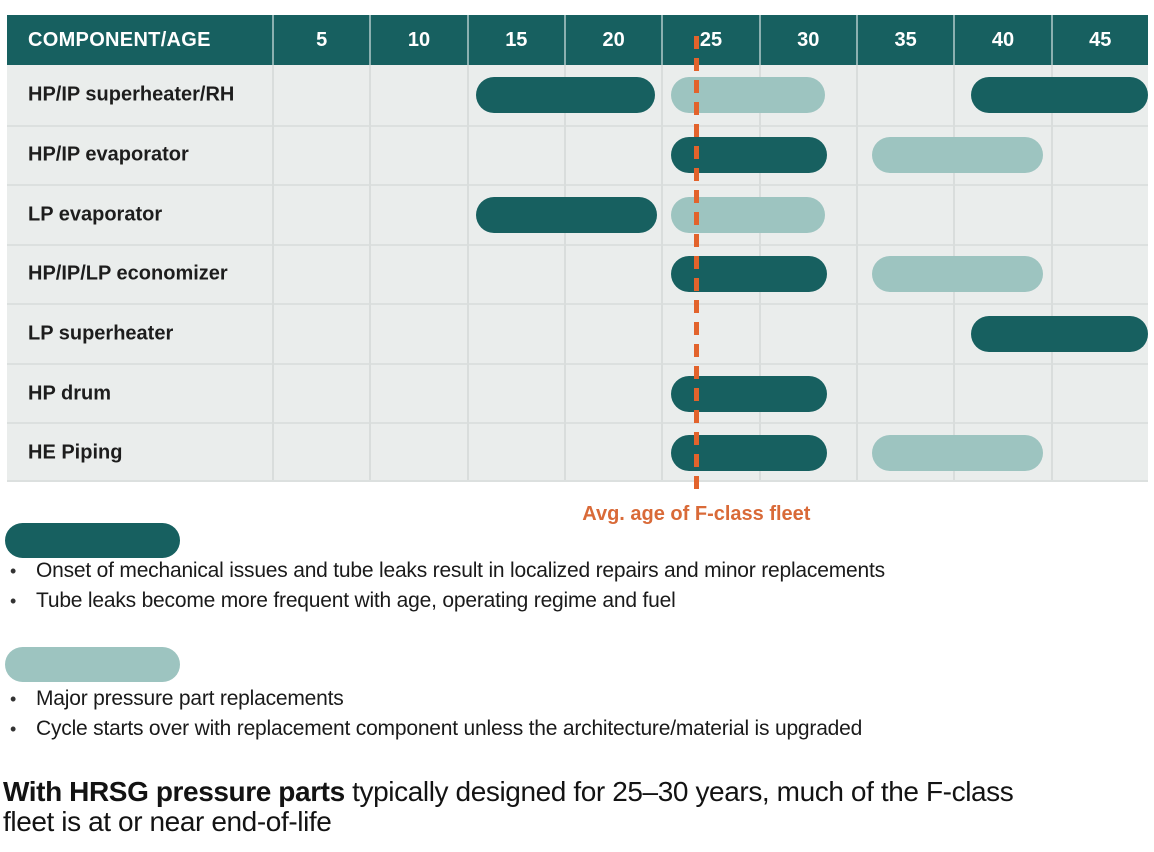 This screenshot has width=1154, height=852. What do you see at coordinates (101, 333) in the screenshot?
I see `component-label: LP superheater` at bounding box center [101, 333].